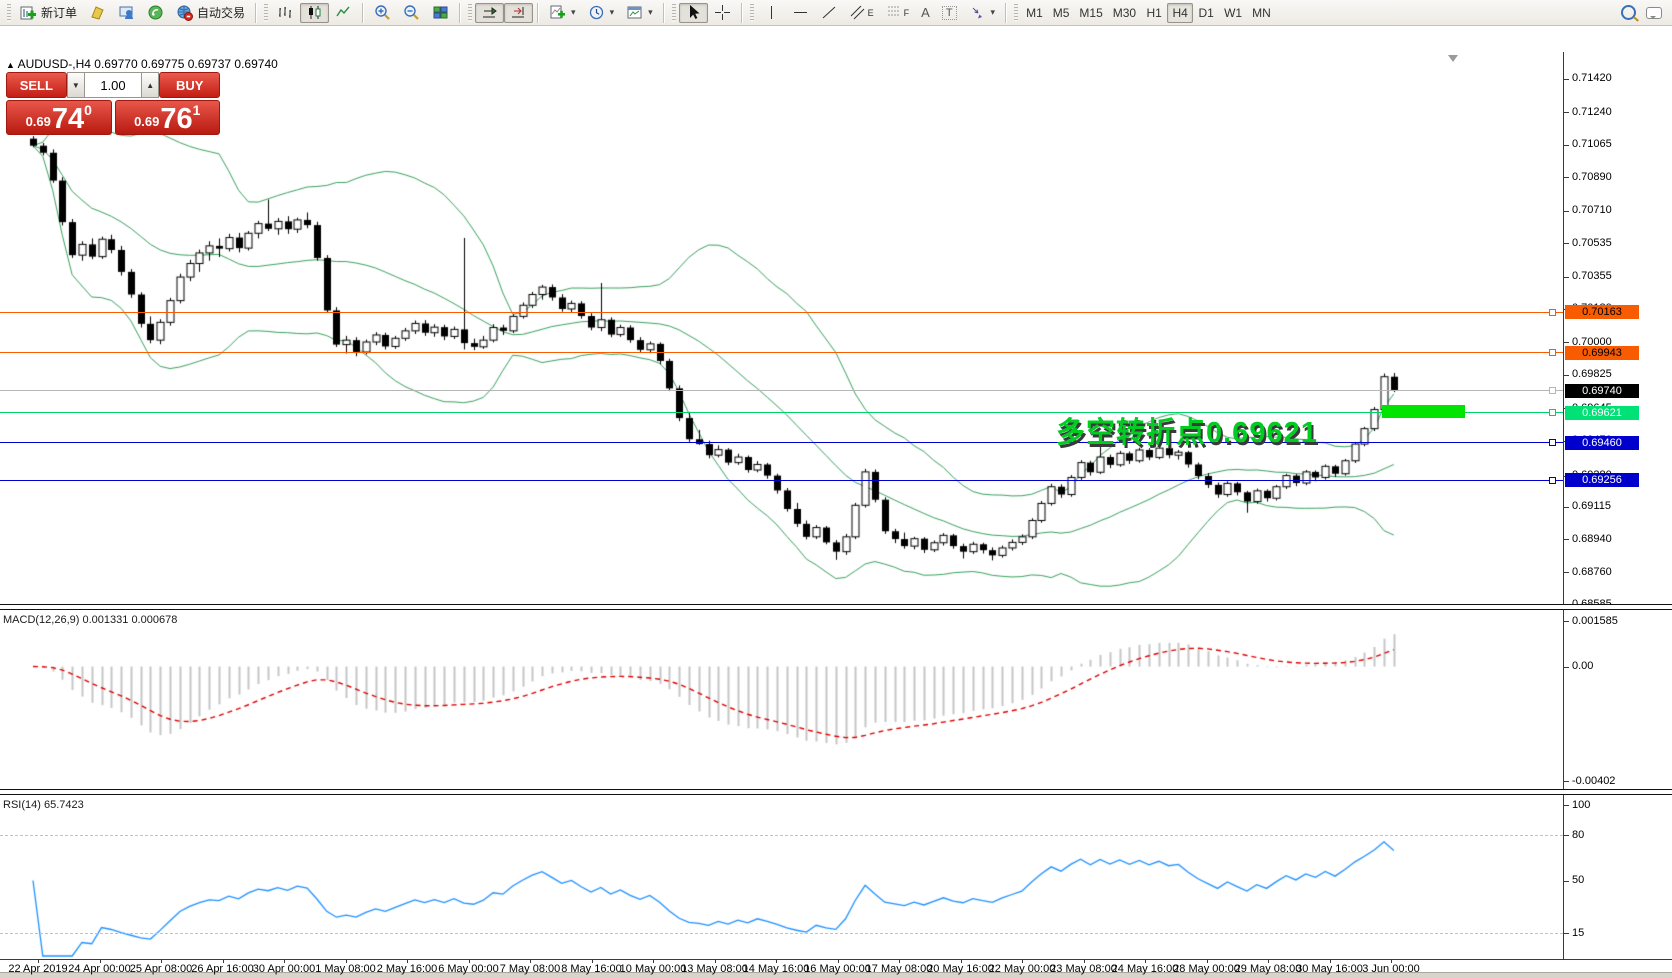 The image size is (1672, 978). I want to click on vertical-line-icon, so click(771, 12).